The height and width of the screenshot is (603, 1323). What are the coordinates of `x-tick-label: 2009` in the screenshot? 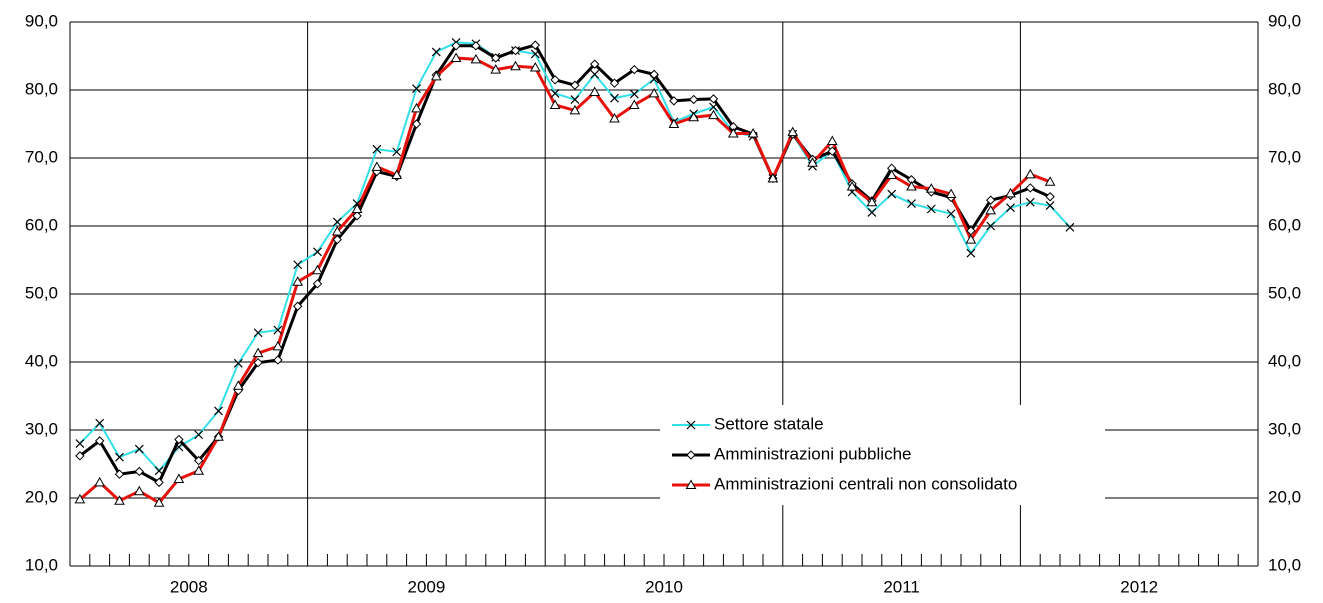 It's located at (426, 586).